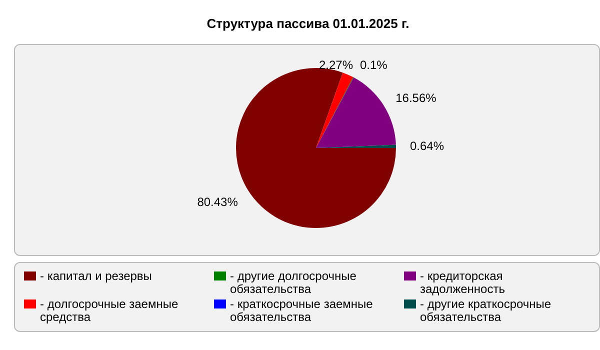  What do you see at coordinates (374, 65) in the screenshot?
I see `data-label: 0.1%` at bounding box center [374, 65].